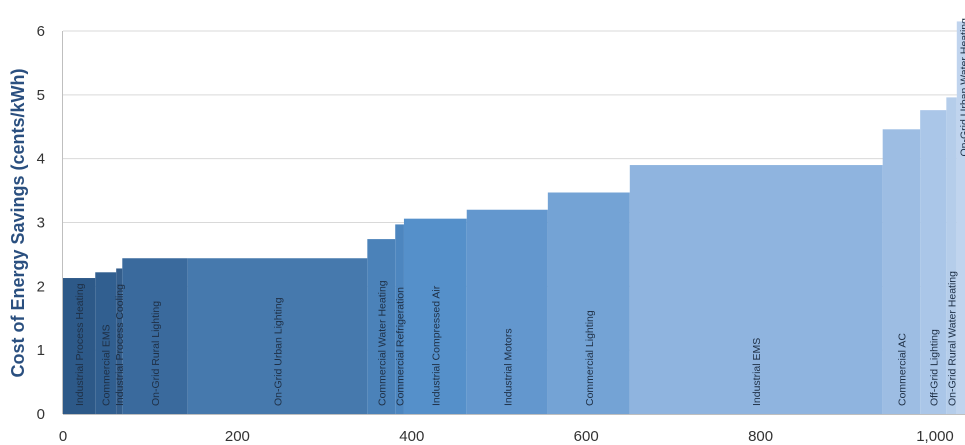 The image size is (965, 445). Describe the element at coordinates (41, 286) in the screenshot. I see `y-tick-label: 2` at that location.